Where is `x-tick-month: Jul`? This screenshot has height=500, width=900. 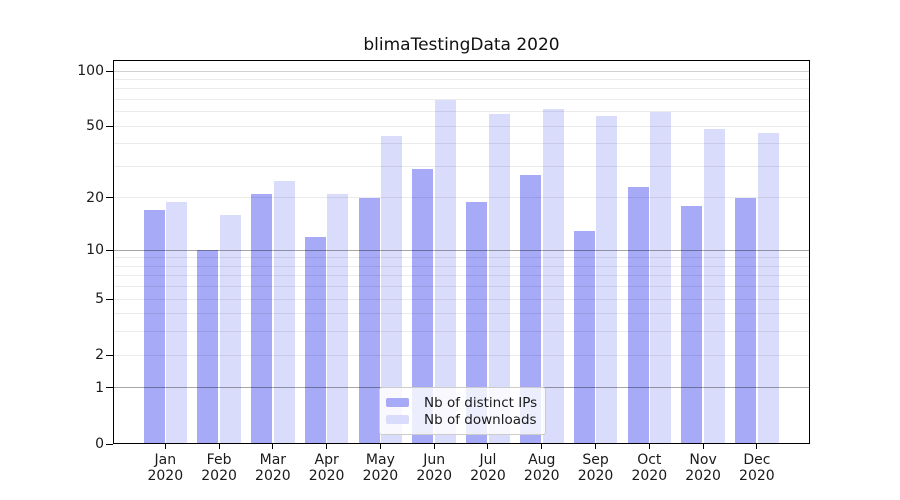 x-tick-month: Jul is located at coordinates (488, 460).